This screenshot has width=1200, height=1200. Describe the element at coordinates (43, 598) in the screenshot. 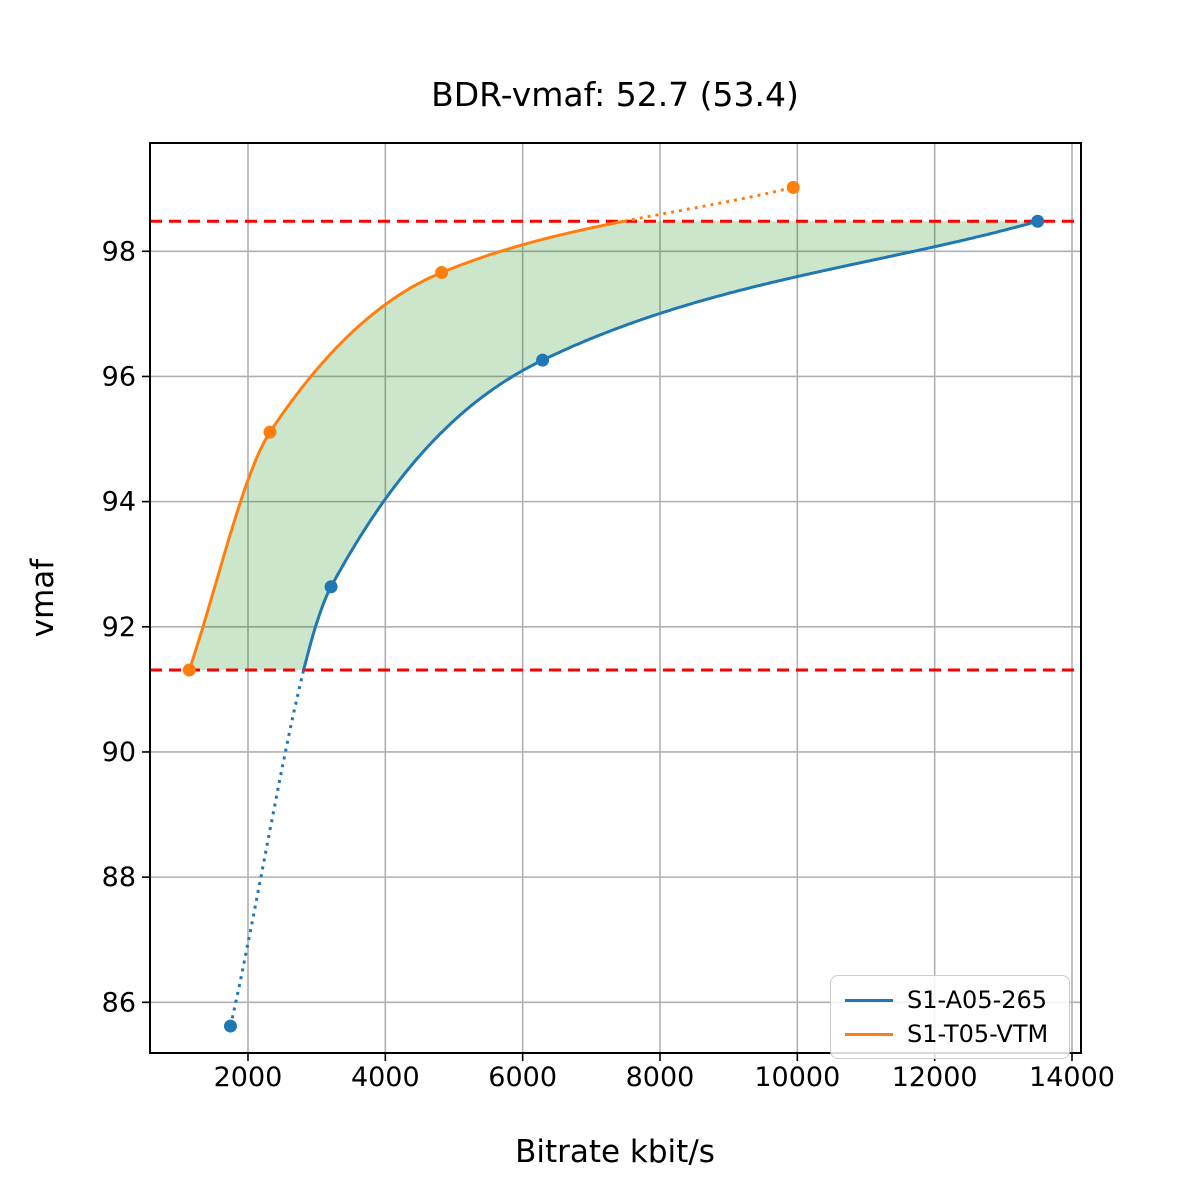

I see `y-axis-label: vmaf` at that location.